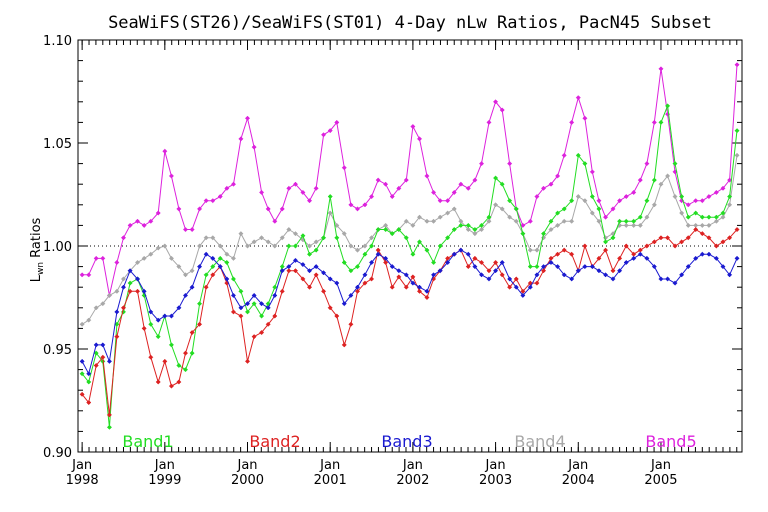  I want to click on x-tick-label-year: 2004, so click(578, 480).